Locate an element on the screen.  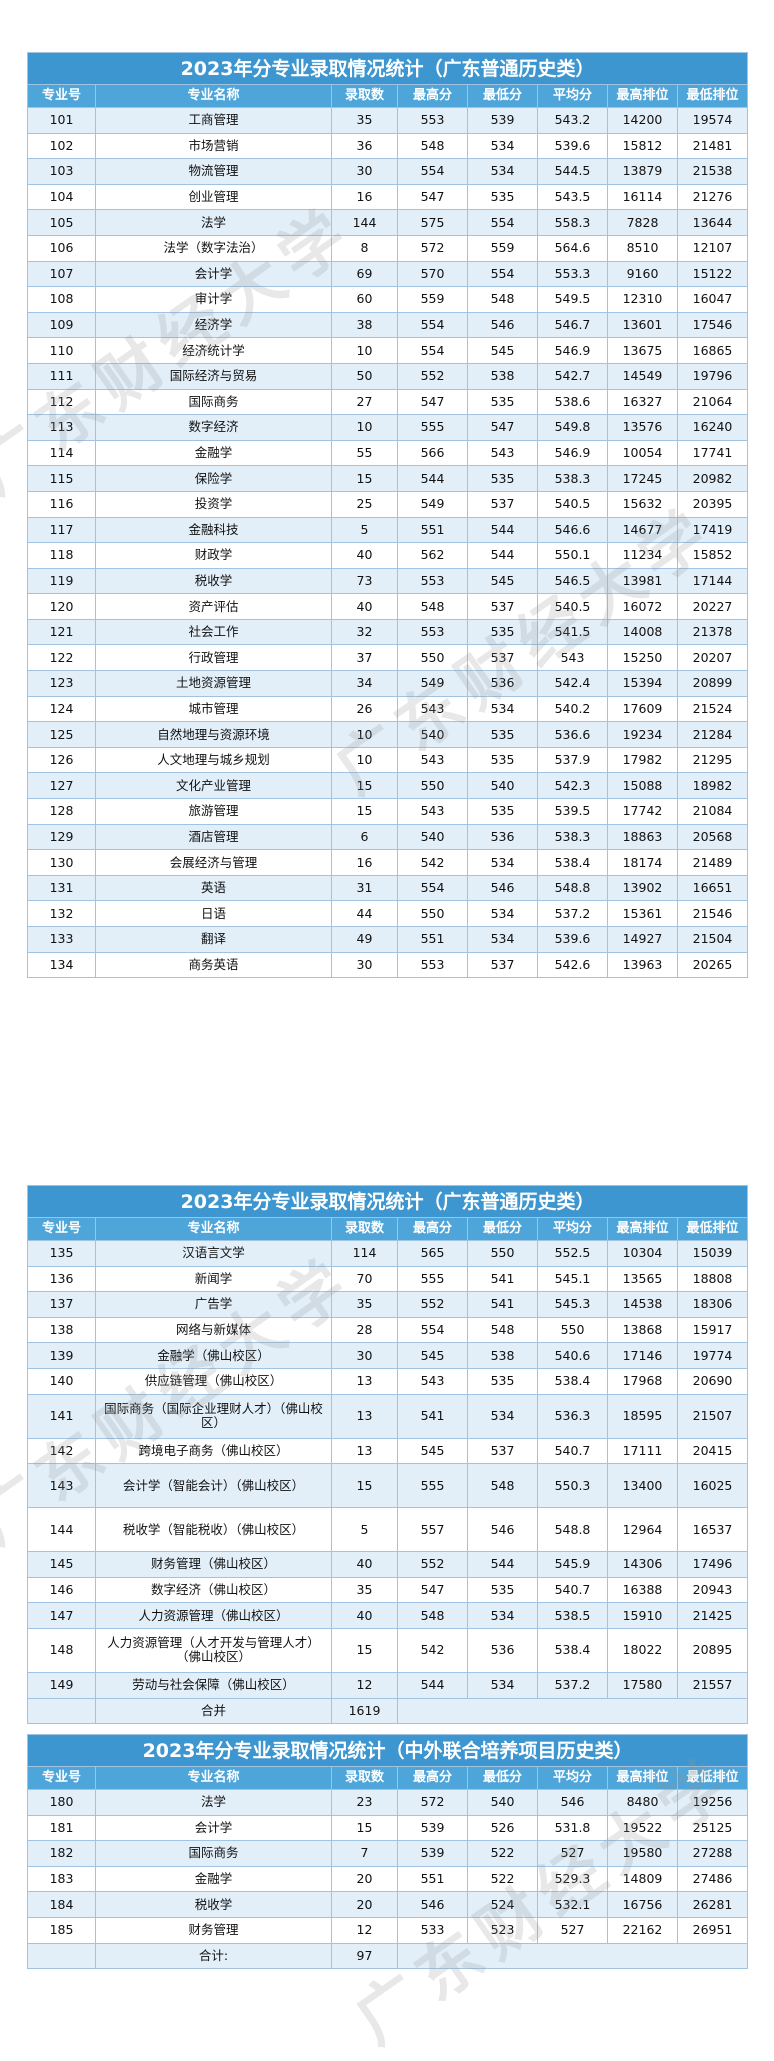
cell-avg: 538.4 is located at coordinates (572, 862).